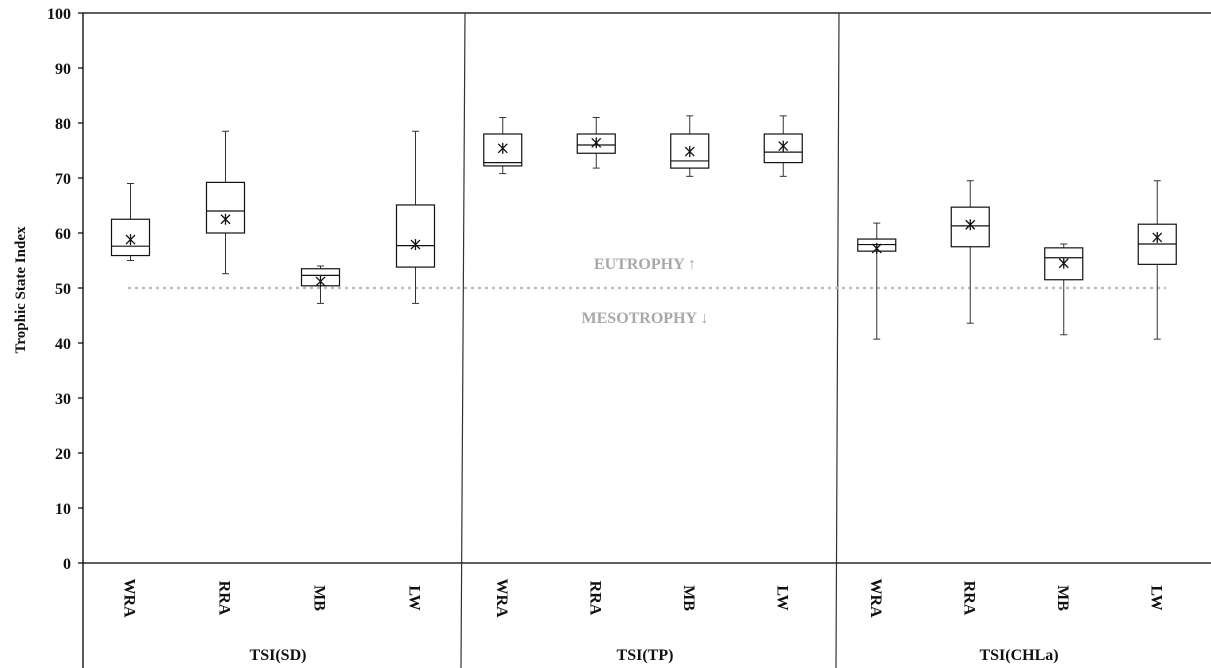 The height and width of the screenshot is (668, 1211). I want to click on y-tick-label: 80, so click(63, 124).